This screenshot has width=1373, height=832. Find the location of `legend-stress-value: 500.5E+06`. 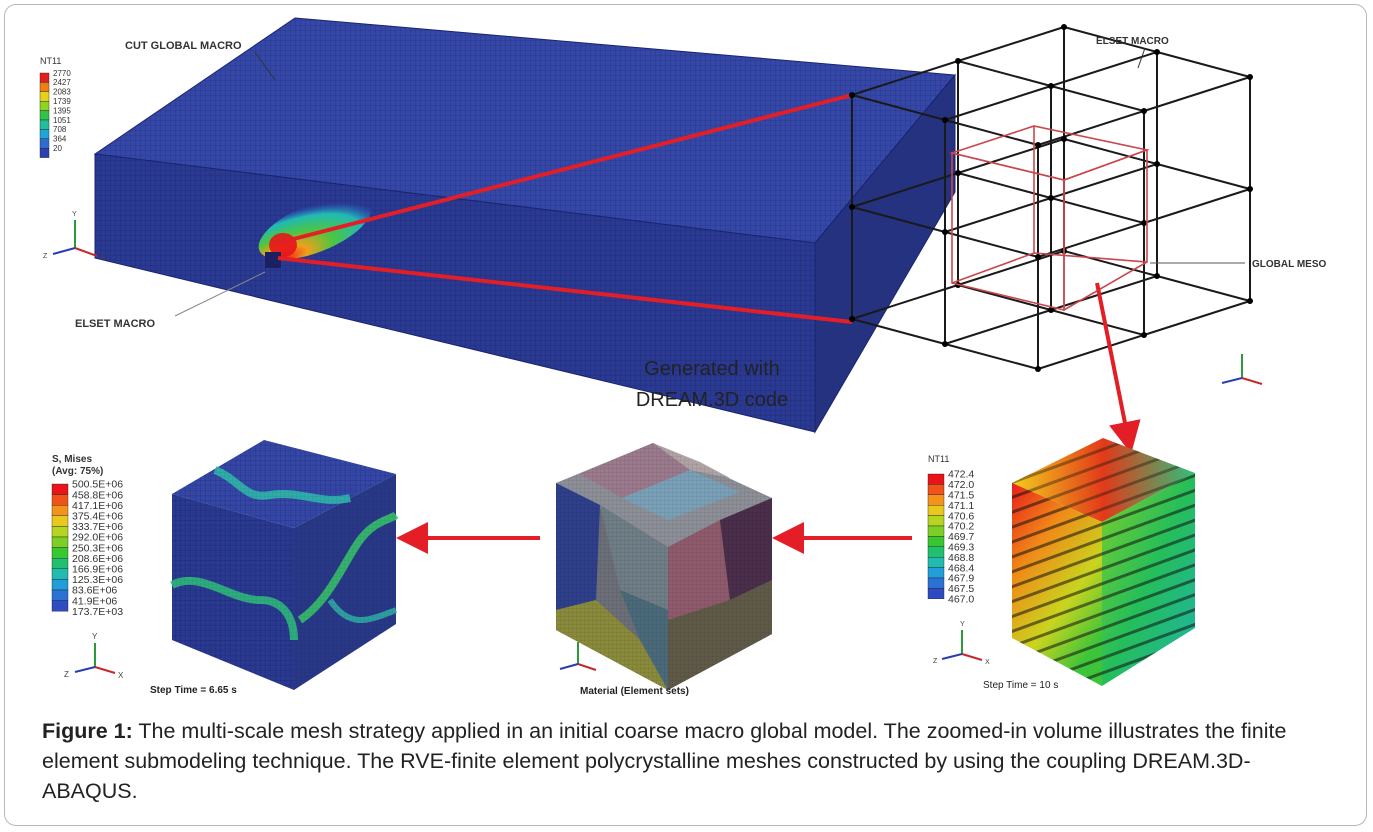

legend-stress-value: 500.5E+06 is located at coordinates (97, 485).